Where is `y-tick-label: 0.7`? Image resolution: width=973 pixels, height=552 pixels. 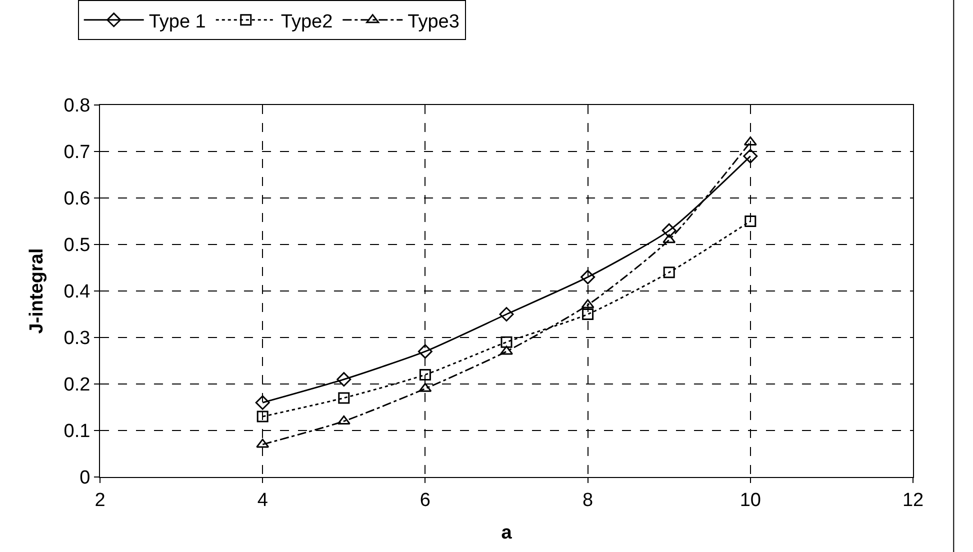
y-tick-label: 0.7 is located at coordinates (77, 153).